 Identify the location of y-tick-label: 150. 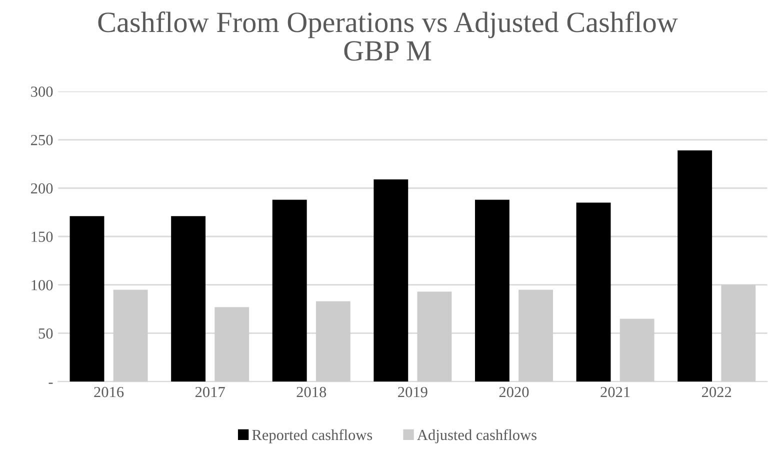
(42, 237).